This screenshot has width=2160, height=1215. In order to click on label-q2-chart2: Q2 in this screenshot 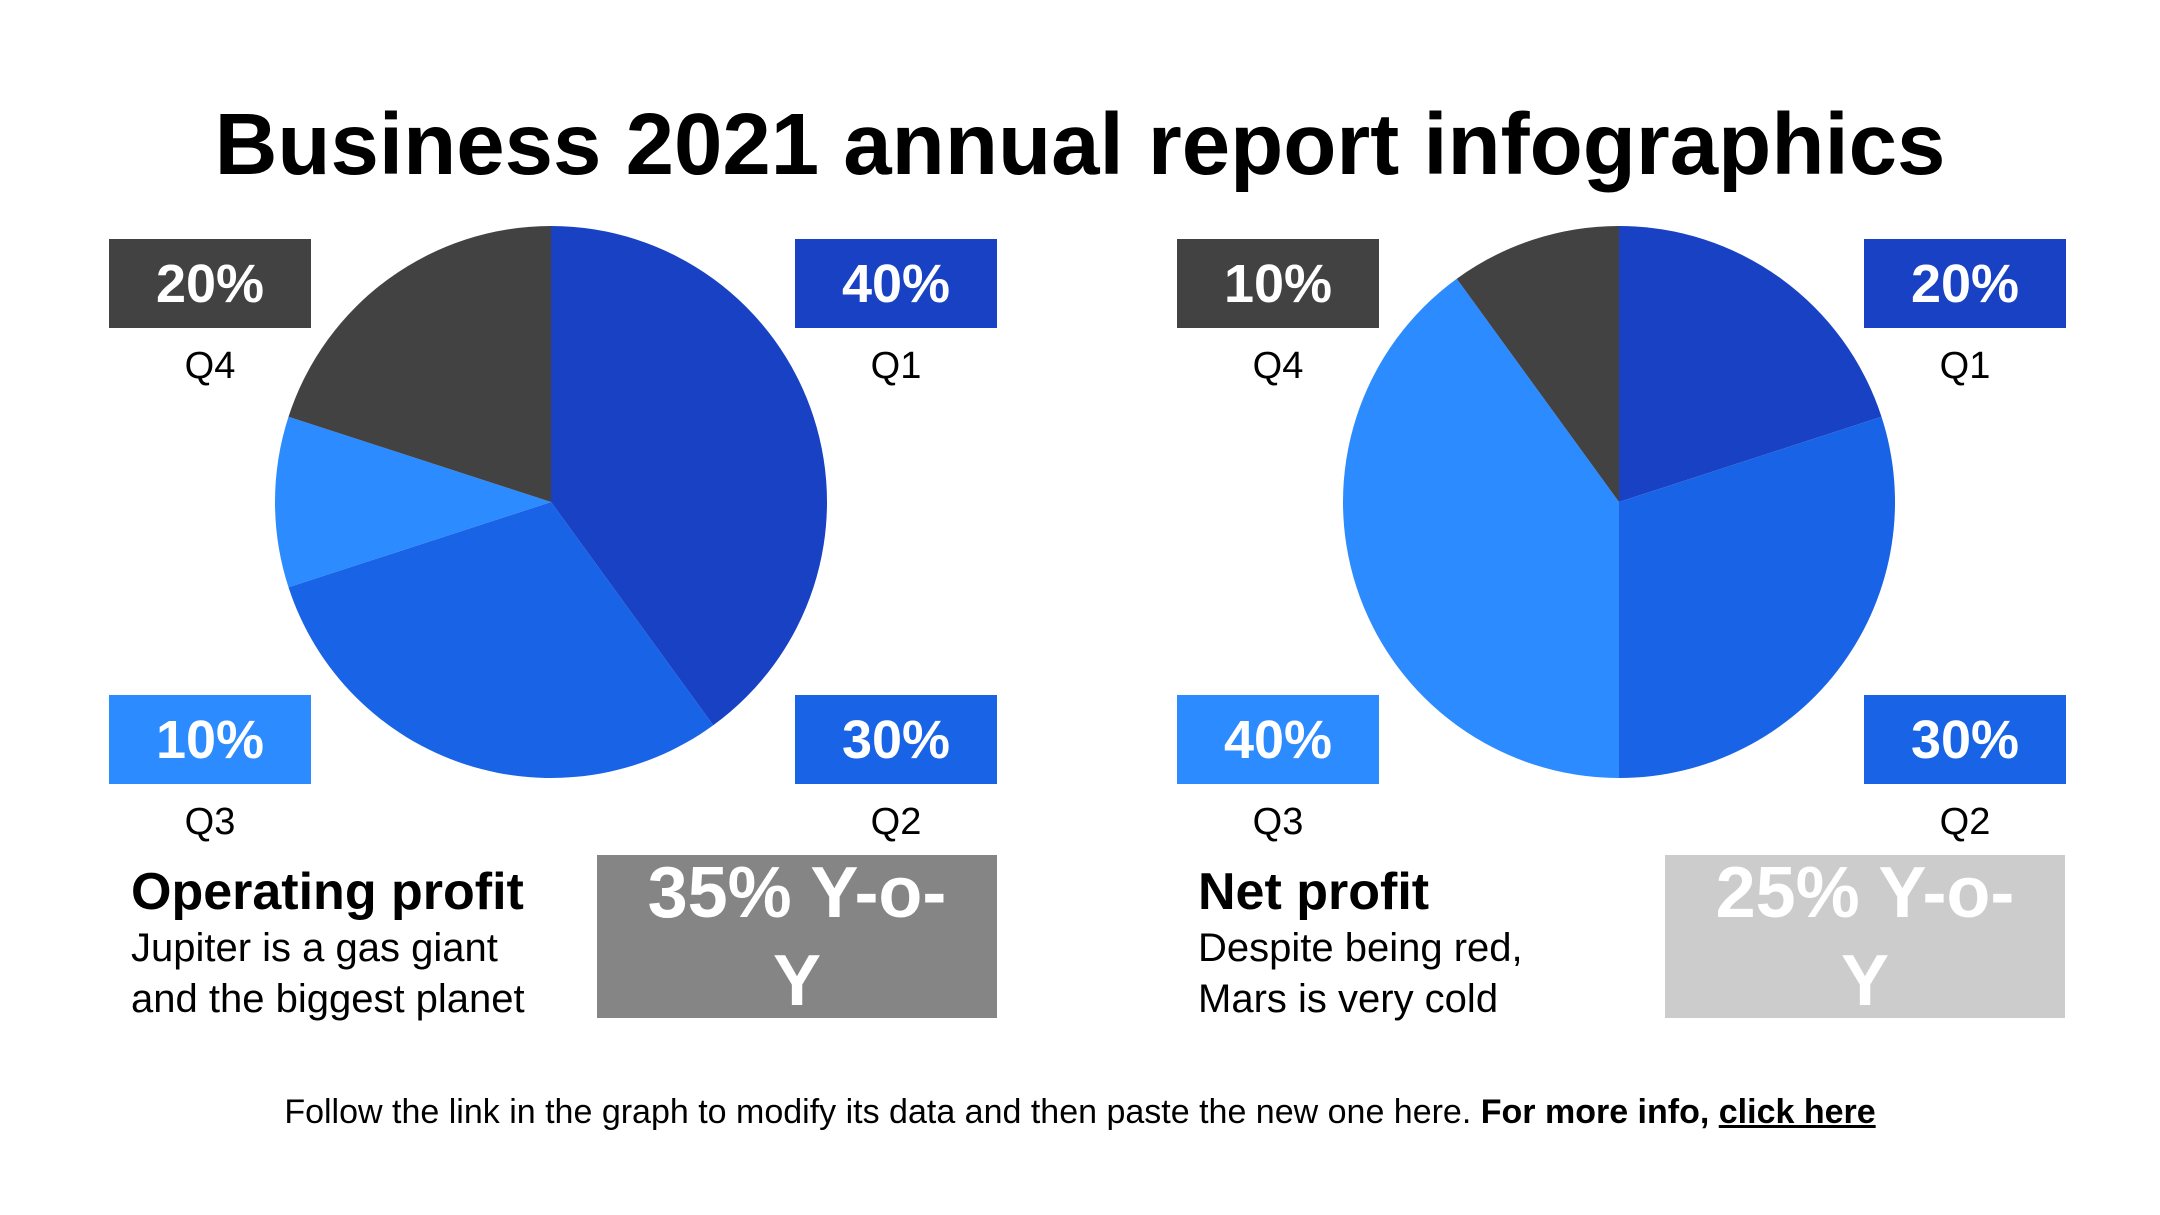, I will do `click(1965, 822)`.